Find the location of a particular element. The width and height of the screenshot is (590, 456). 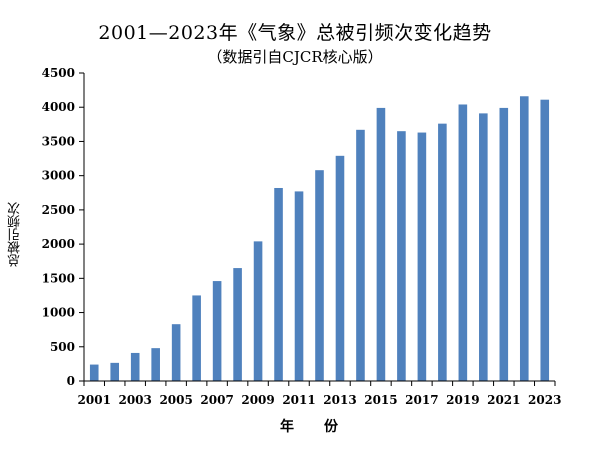

y-tick-label: 3500 is located at coordinates (58, 141).